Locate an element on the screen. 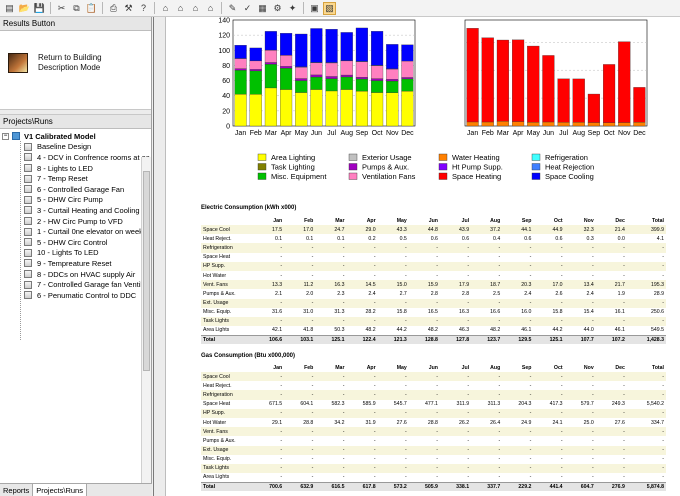  panel-splitter is located at coordinates (75, 112).